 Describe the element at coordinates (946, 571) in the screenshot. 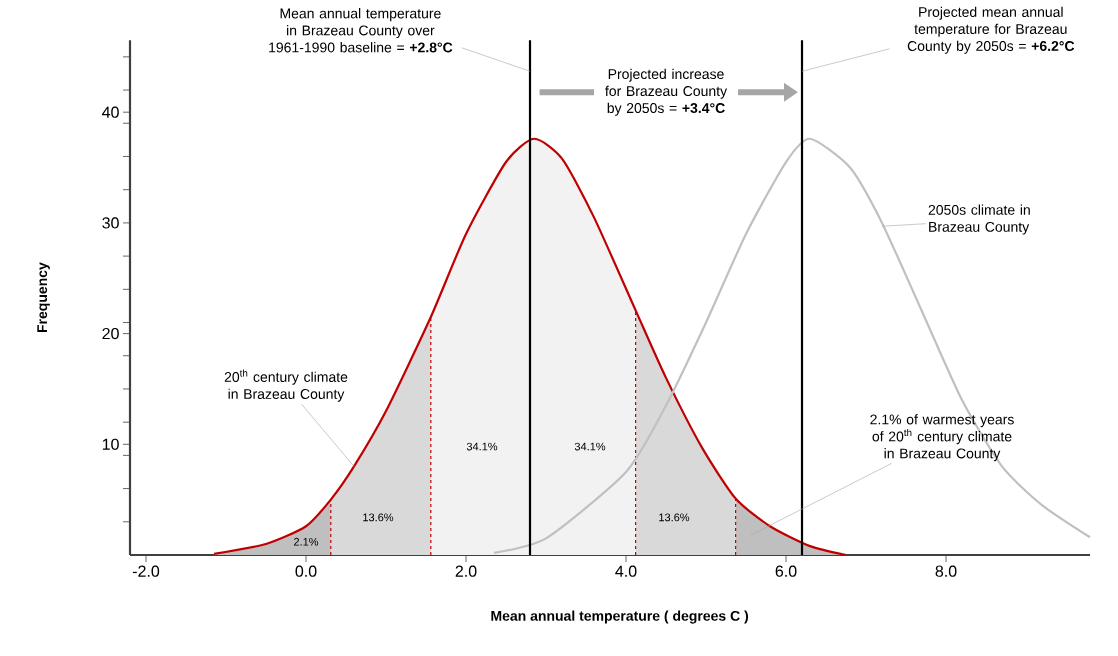

I see `x-tick-label: 8.0` at that location.